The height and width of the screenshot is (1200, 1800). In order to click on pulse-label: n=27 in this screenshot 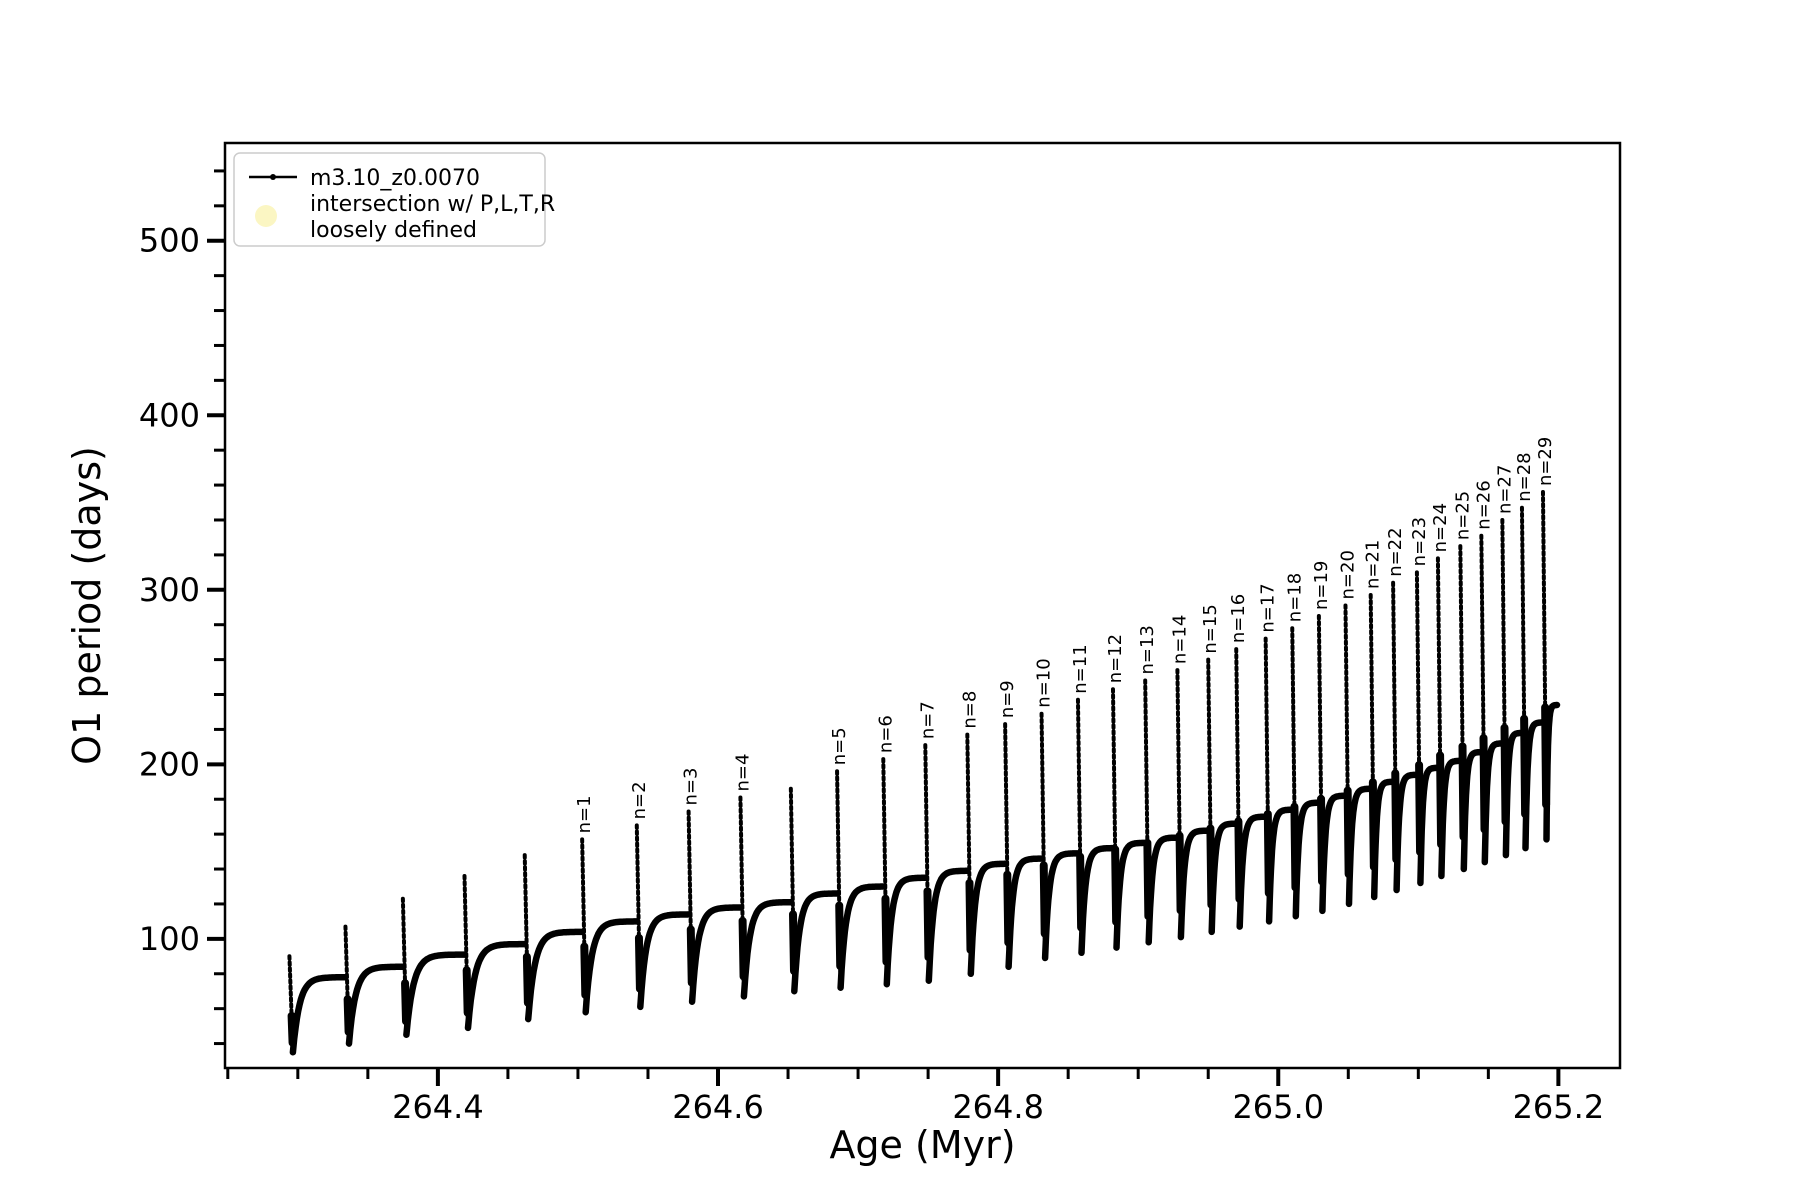, I will do `click(1504, 489)`.